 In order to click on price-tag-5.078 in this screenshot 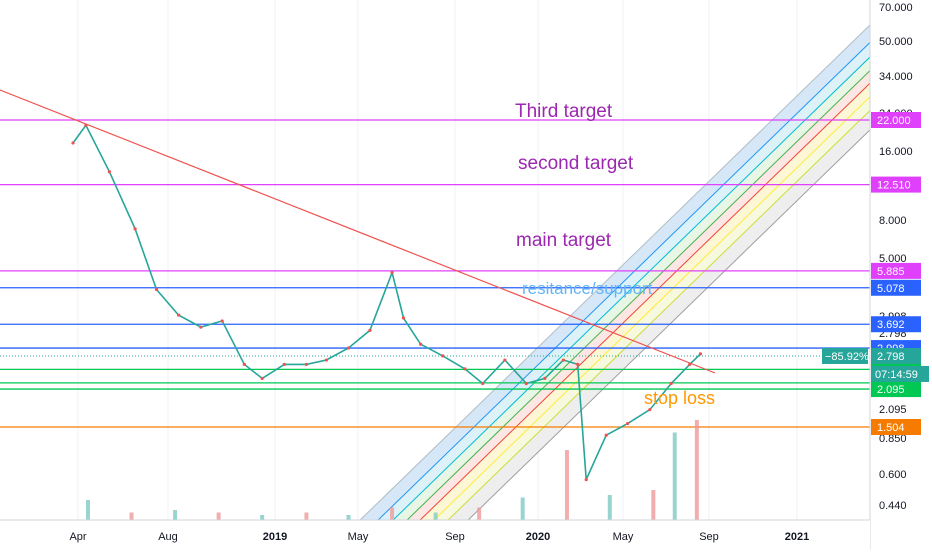, I will do `click(896, 287)`.